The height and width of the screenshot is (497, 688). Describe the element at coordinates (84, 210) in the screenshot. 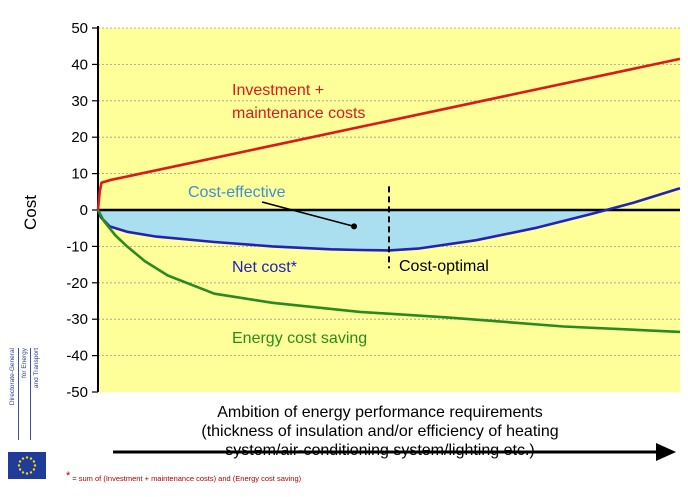

I see `y-tick-label: 0` at that location.